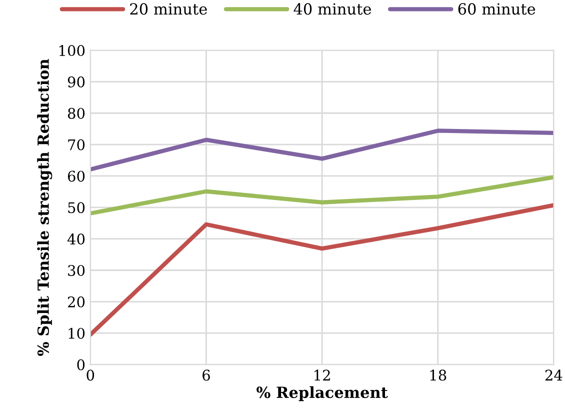 The image size is (565, 419). What do you see at coordinates (76, 270) in the screenshot?
I see `y-tick-label: 30` at bounding box center [76, 270].